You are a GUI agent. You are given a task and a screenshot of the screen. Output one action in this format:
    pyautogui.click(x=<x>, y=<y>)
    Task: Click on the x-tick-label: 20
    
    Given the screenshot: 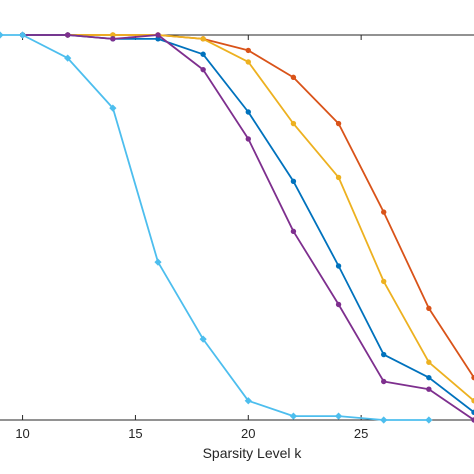 What is the action you would take?
    pyautogui.click(x=248, y=433)
    